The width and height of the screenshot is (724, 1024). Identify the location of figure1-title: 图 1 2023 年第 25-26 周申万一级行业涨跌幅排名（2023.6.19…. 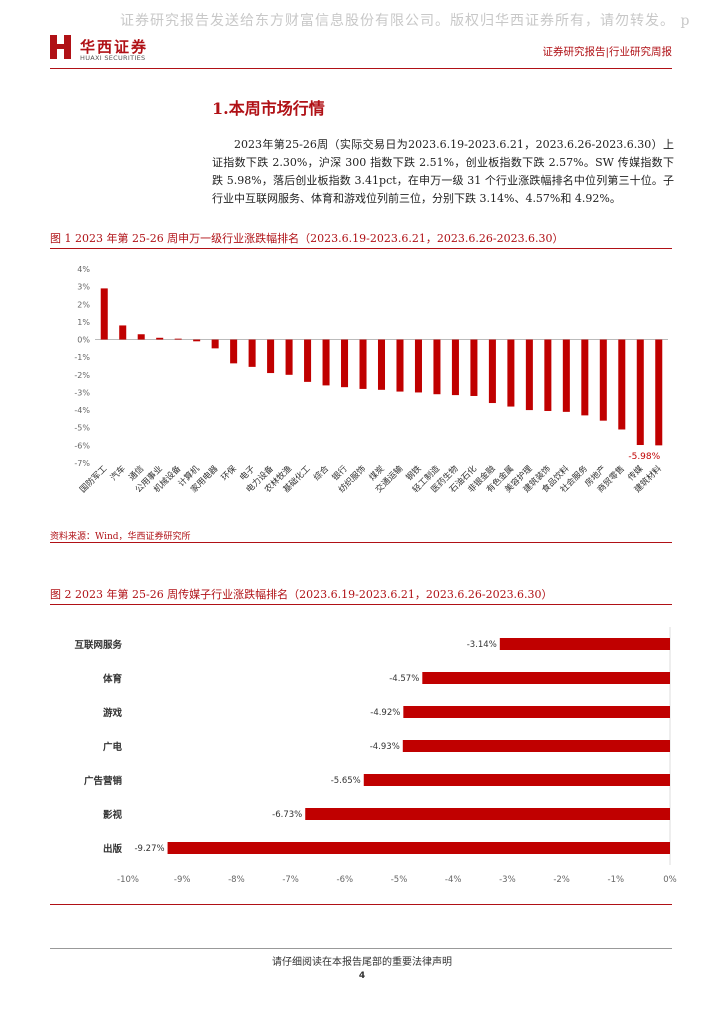
(307, 238).